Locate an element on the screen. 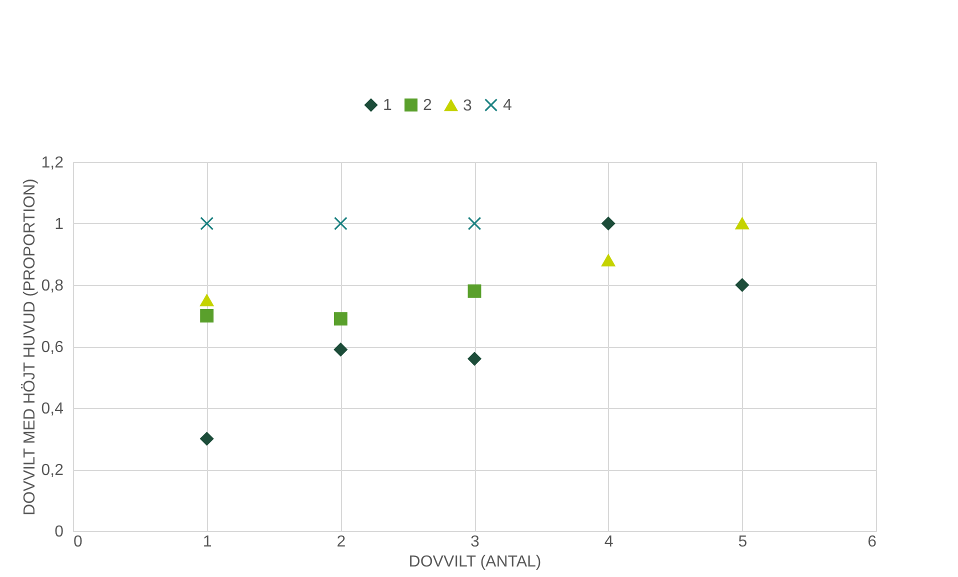 The width and height of the screenshot is (958, 577). y-tick-label: 1 is located at coordinates (59, 224).